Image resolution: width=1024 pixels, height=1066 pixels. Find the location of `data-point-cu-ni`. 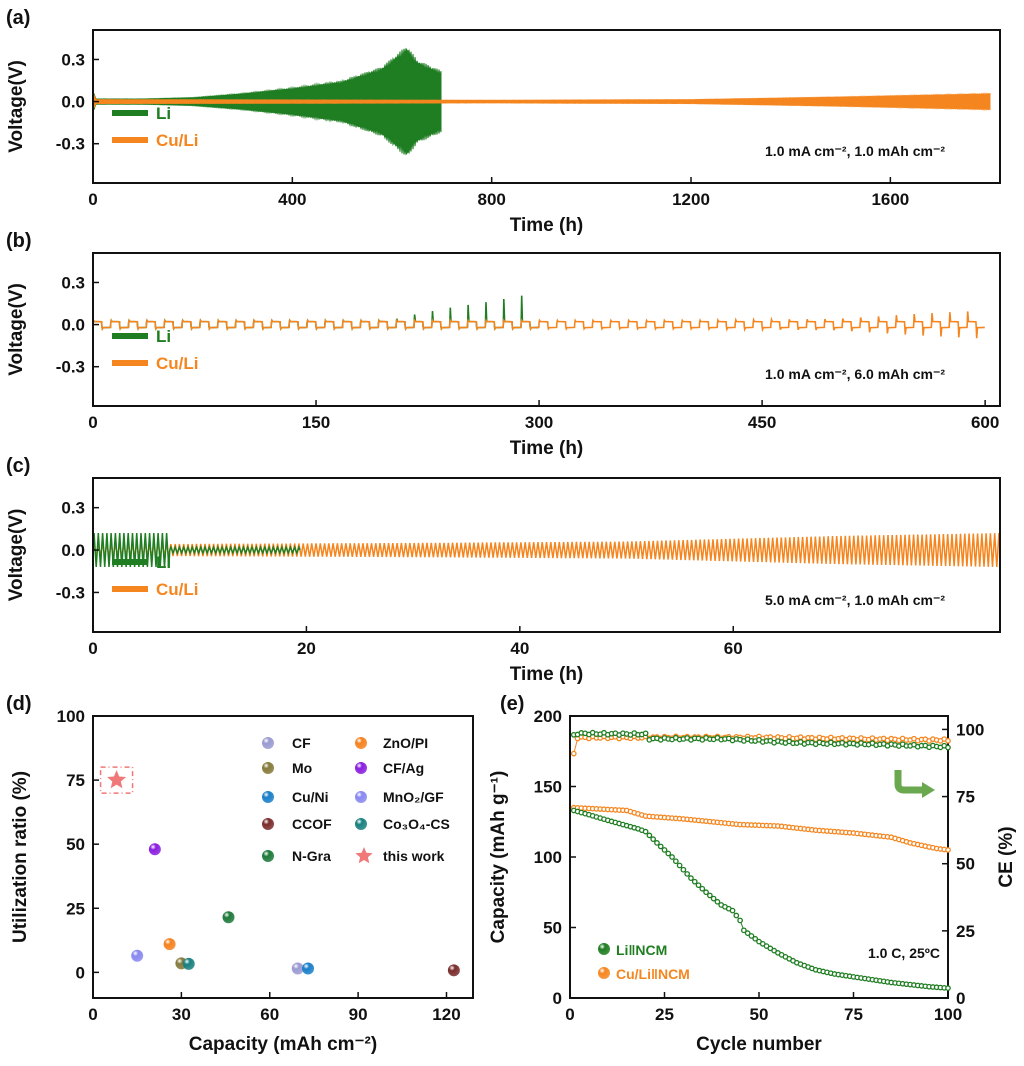

data-point-cu-ni is located at coordinates (308, 968).